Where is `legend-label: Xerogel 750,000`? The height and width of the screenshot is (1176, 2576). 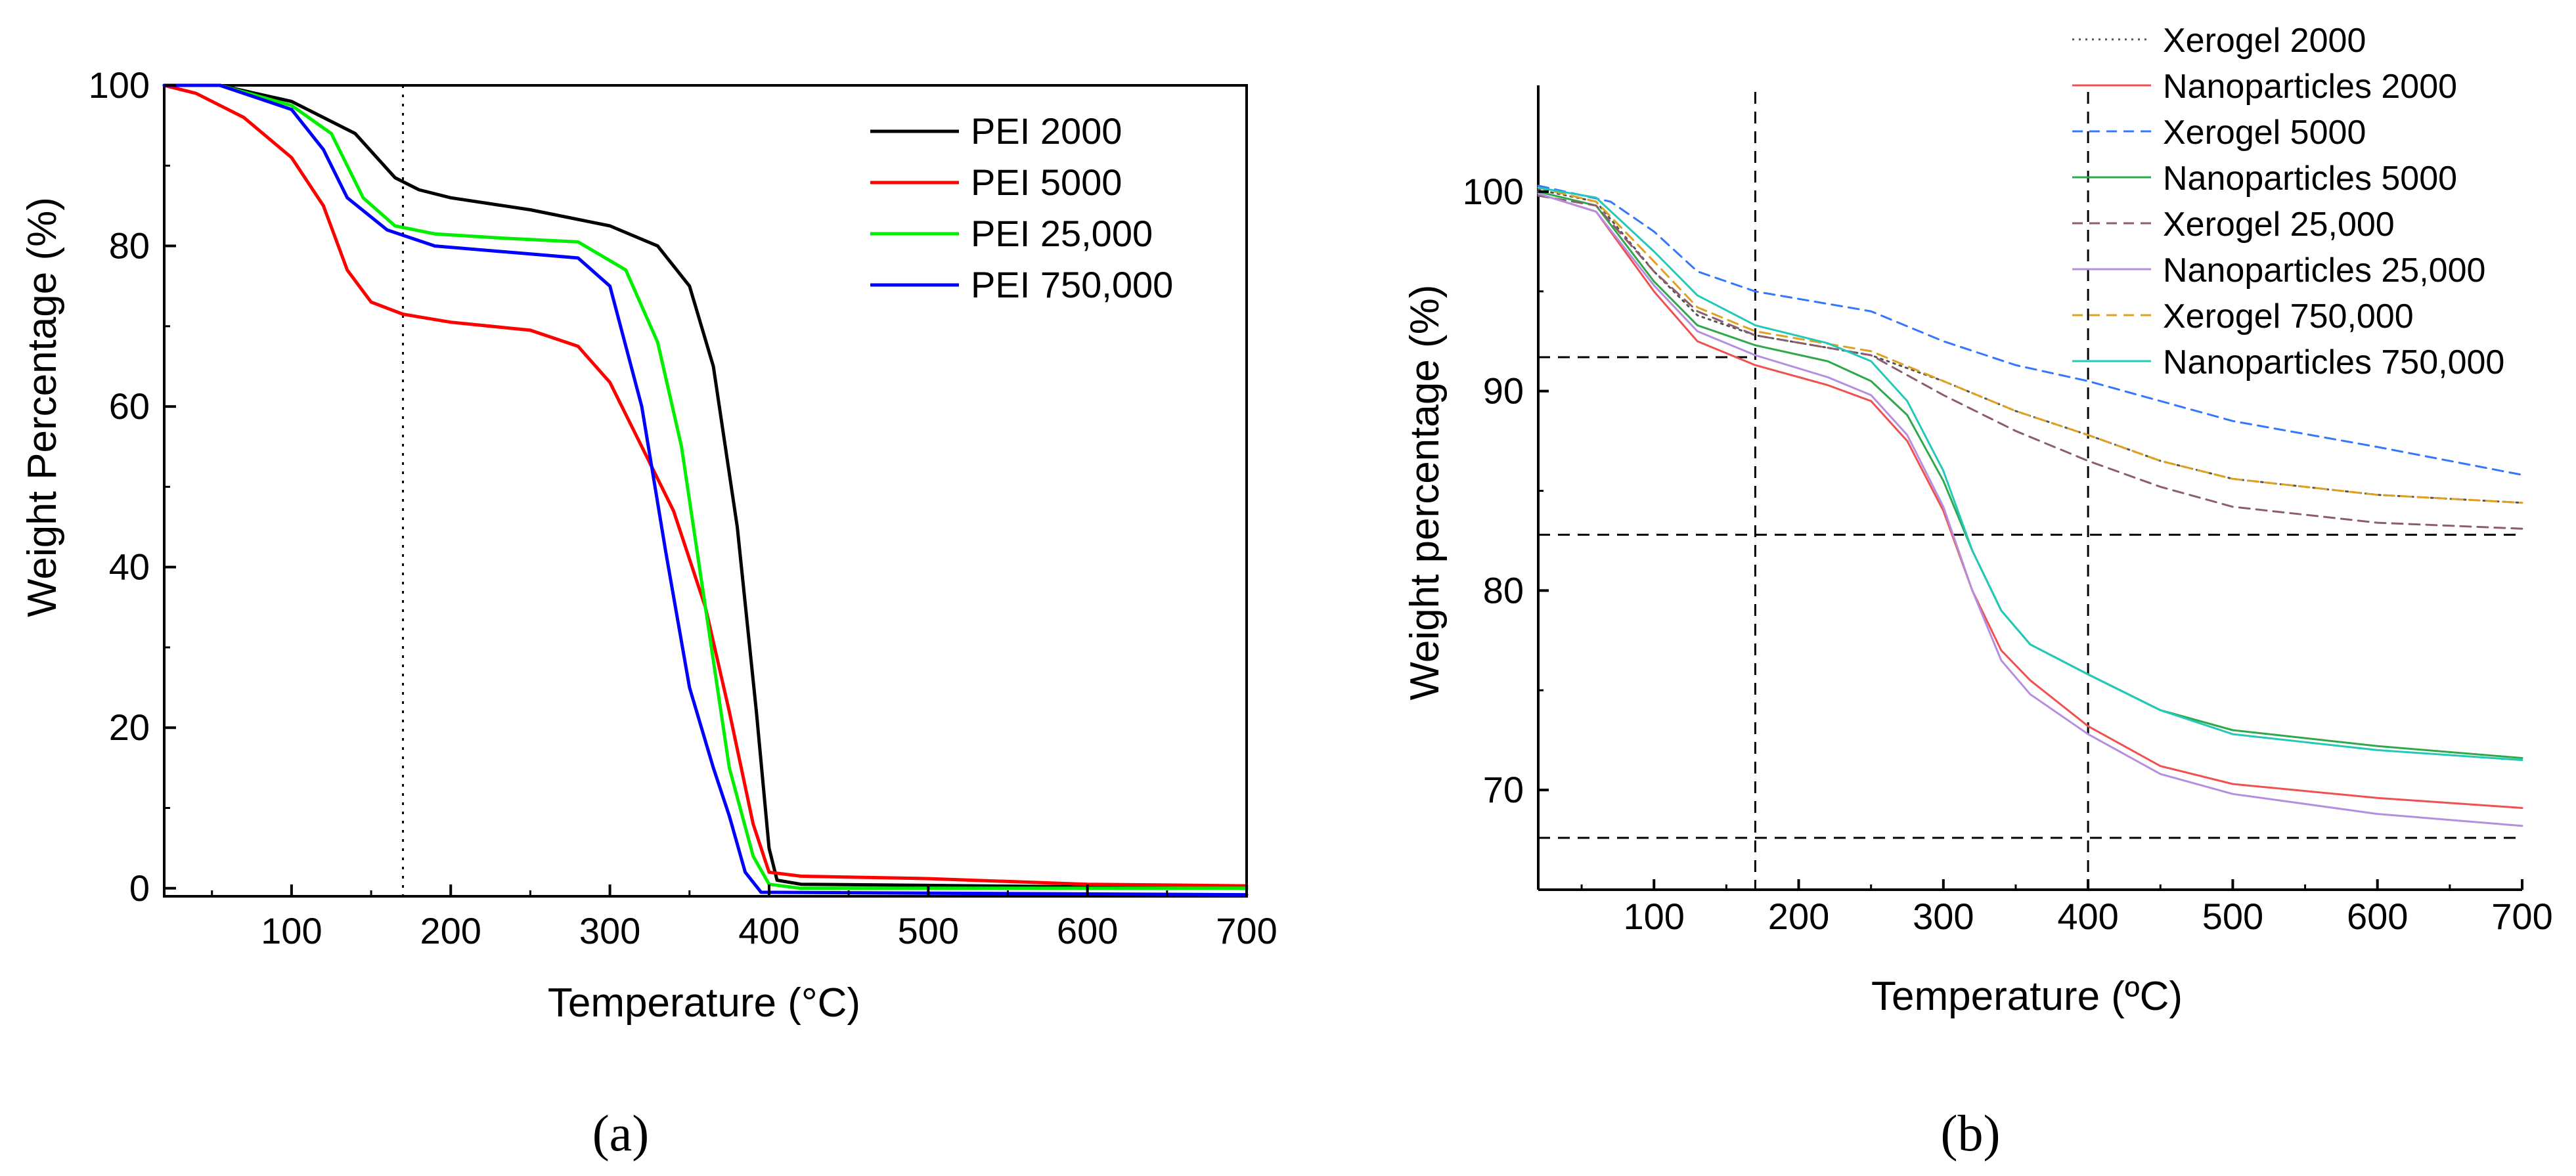
legend-label: Xerogel 750,000 is located at coordinates (2288, 316).